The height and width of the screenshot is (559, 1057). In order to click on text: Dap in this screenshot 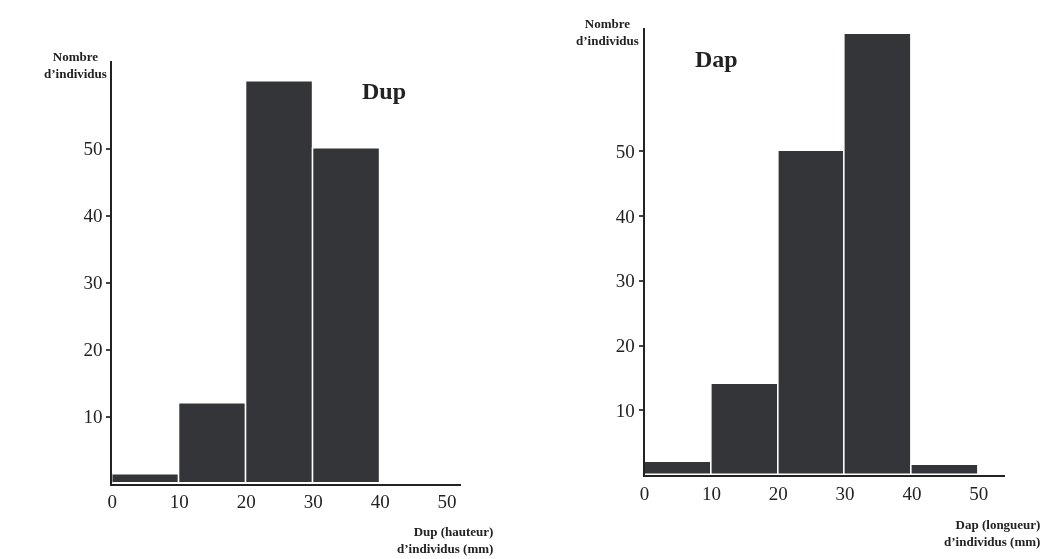, I will do `click(716, 59)`.